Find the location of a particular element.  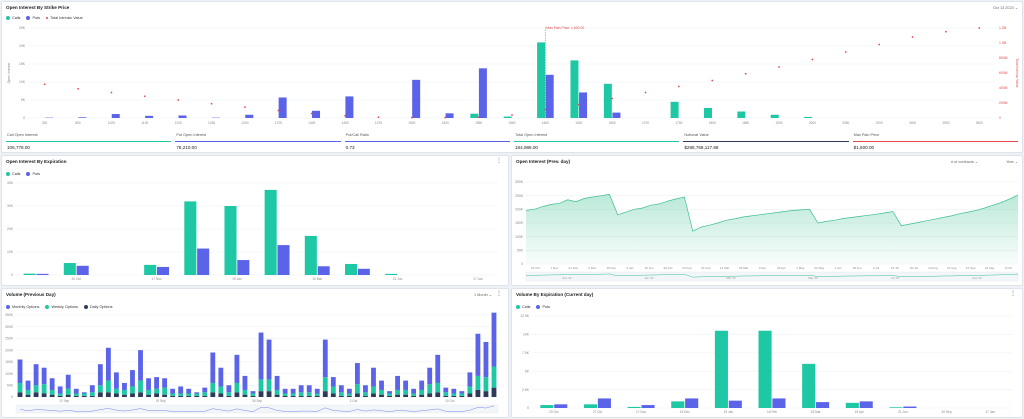

x-tick-label: 19 Sep is located at coordinates (161, 401).